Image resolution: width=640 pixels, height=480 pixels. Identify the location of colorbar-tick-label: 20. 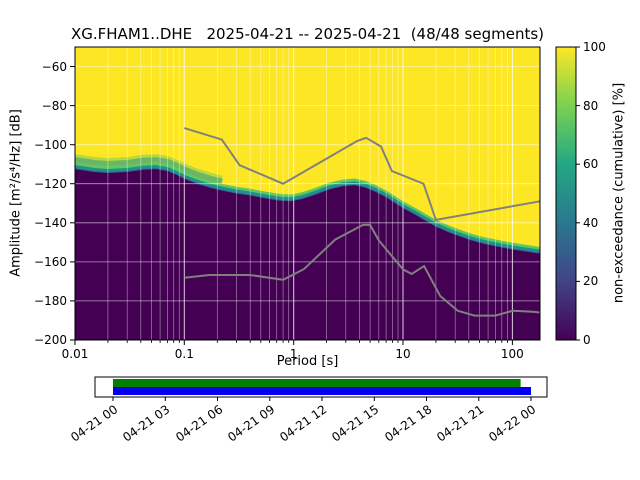
(591, 281).